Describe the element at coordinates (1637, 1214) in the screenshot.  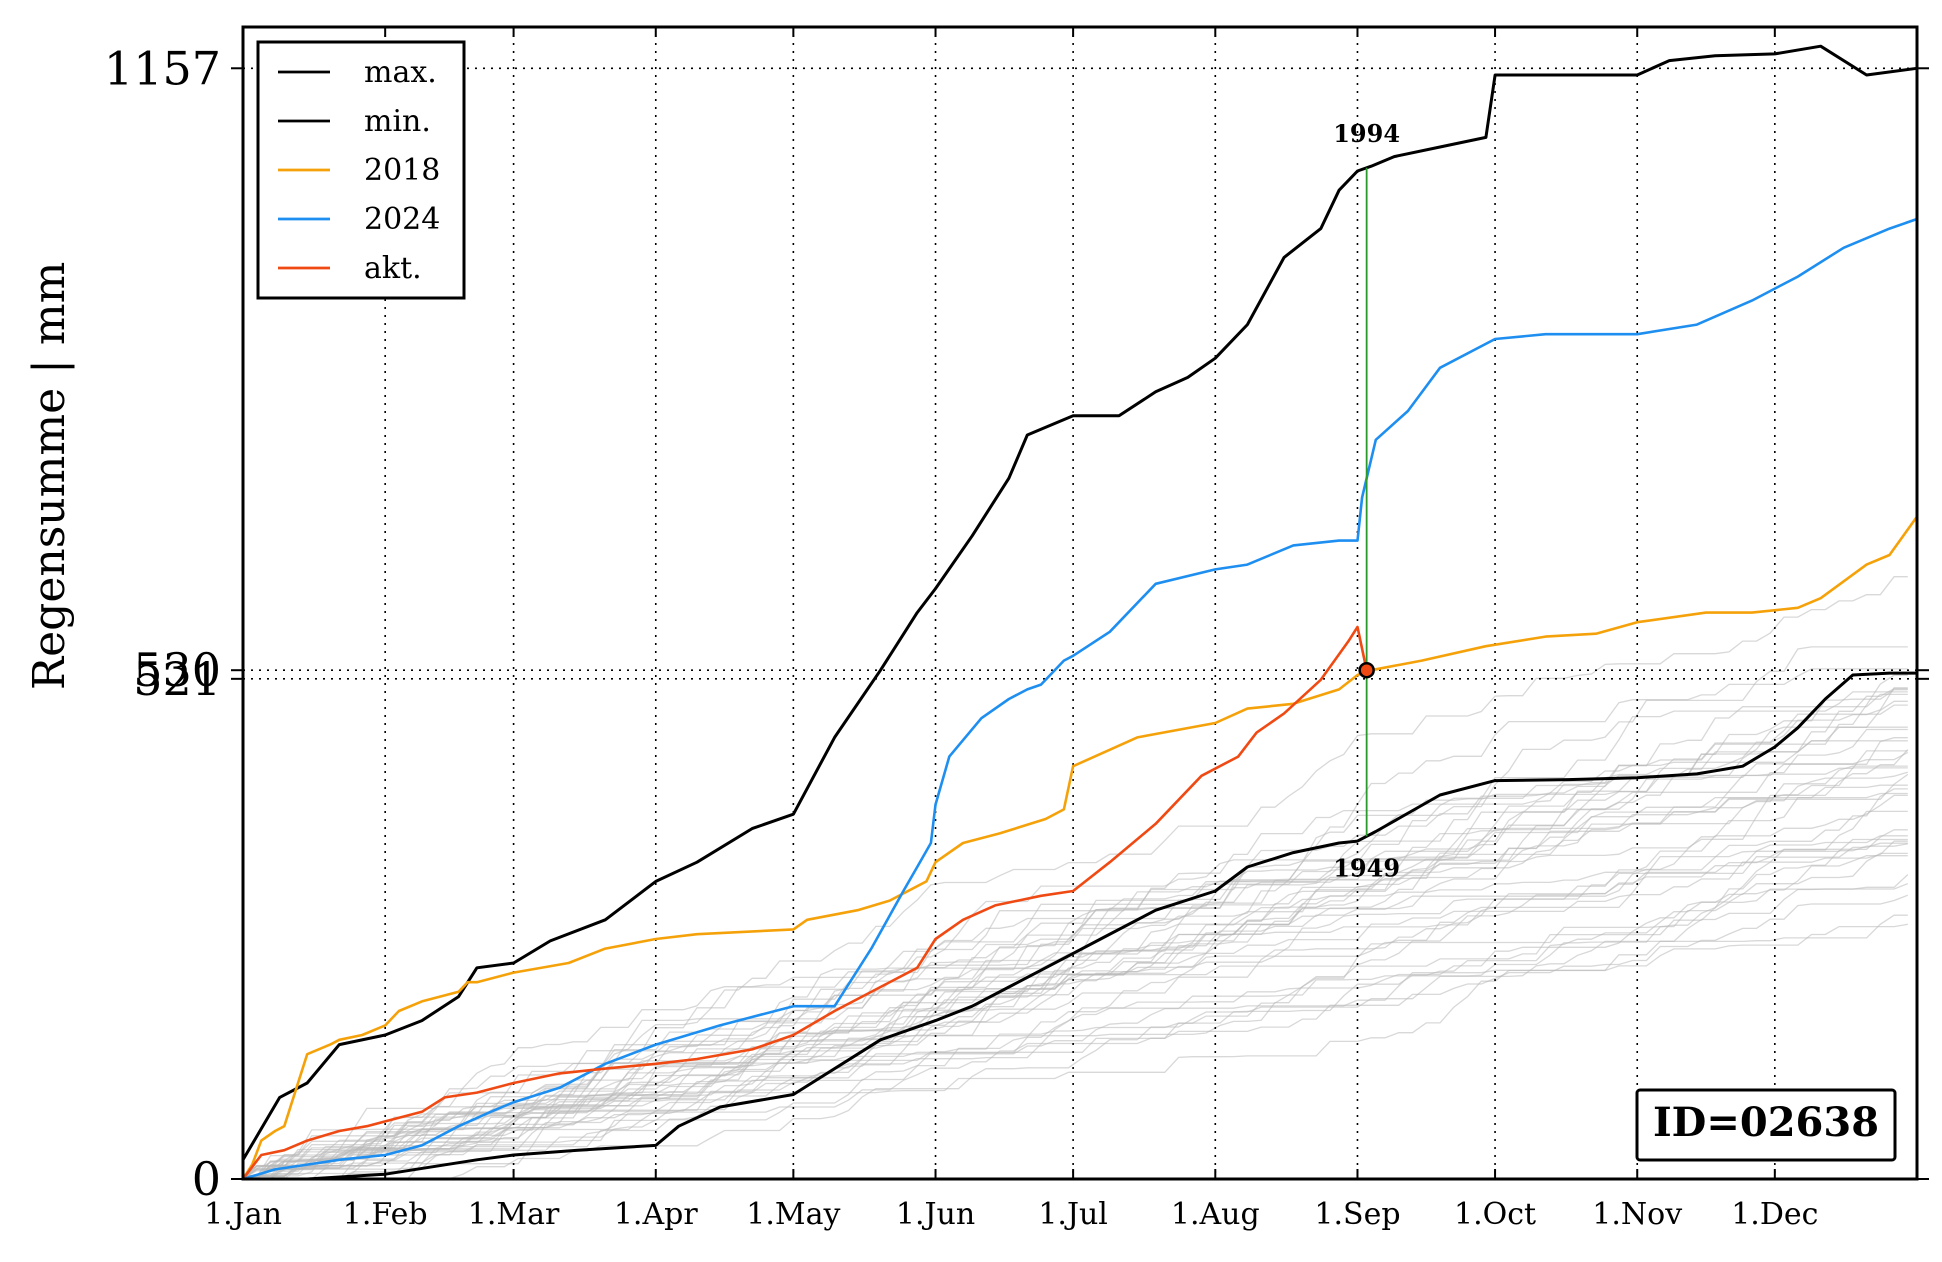
I see `x-tick-label: 1.Nov` at that location.